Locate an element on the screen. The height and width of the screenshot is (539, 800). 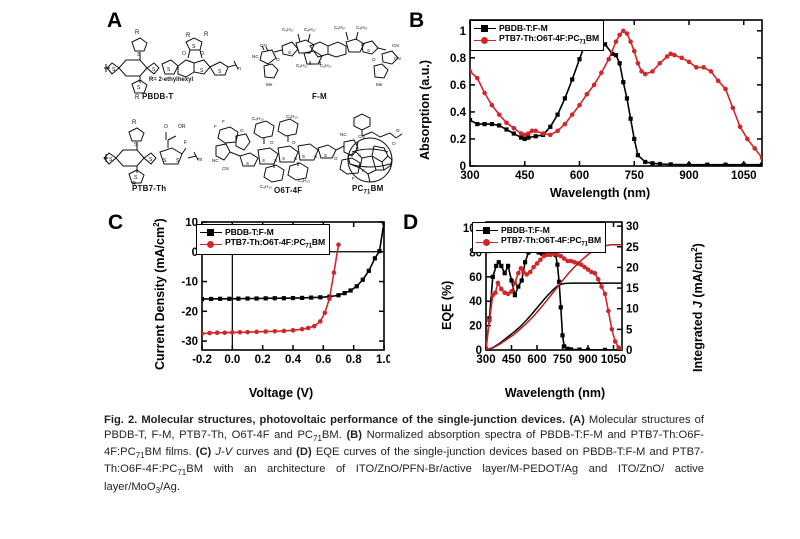
svg-text: 0.6 is located at coordinates (458, 86).